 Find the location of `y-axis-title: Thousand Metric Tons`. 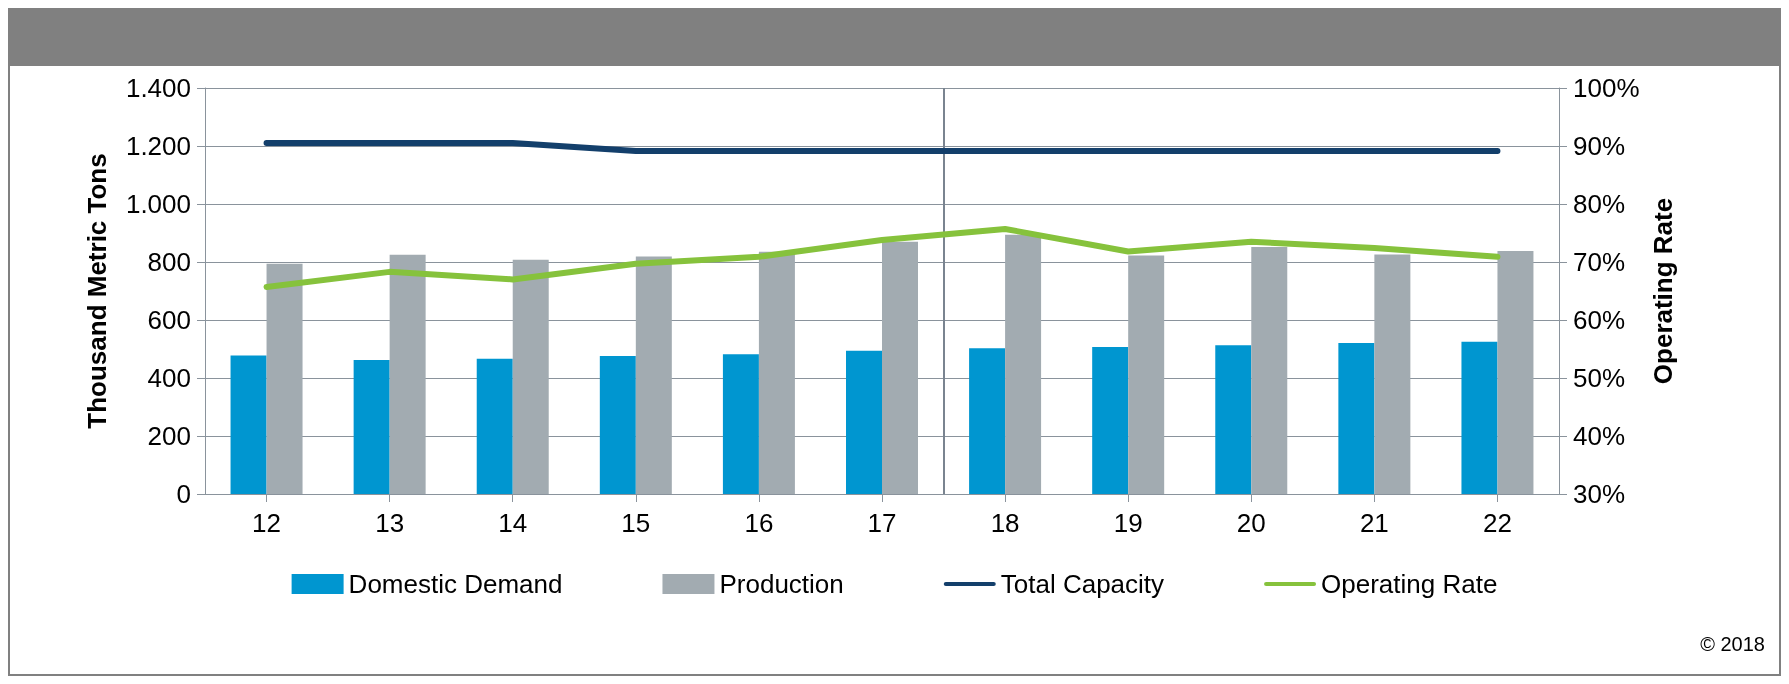

y-axis-title: Thousand Metric Tons is located at coordinates (97, 291).